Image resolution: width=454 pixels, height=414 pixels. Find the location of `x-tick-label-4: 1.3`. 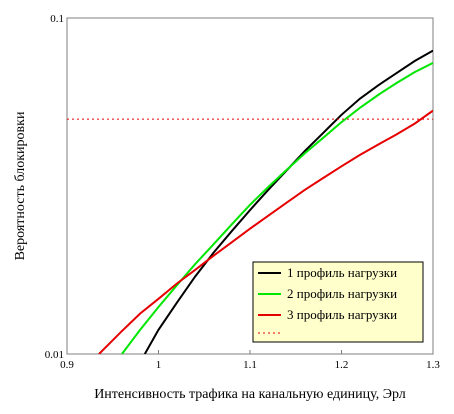

x-tick-label-4: 1.3 is located at coordinates (433, 365).